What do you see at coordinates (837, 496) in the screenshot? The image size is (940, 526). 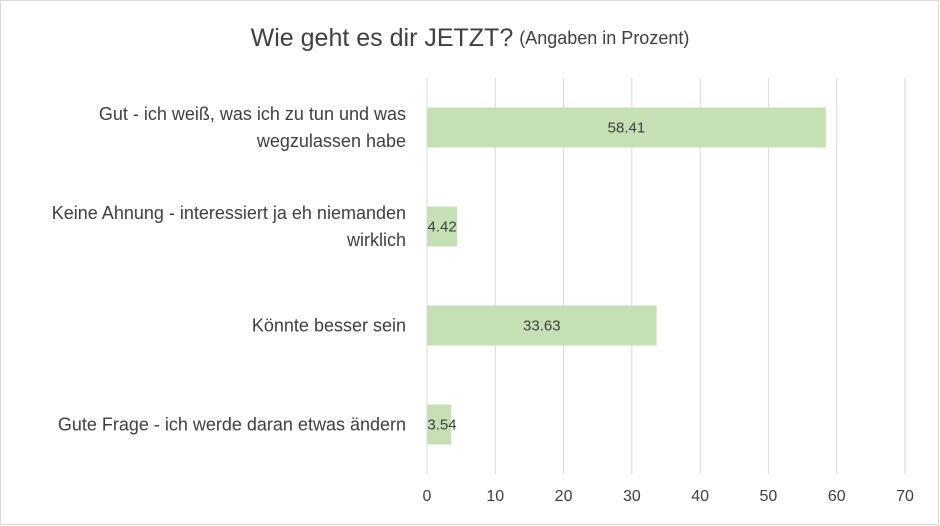 I see `x-tick-label: 60` at bounding box center [837, 496].